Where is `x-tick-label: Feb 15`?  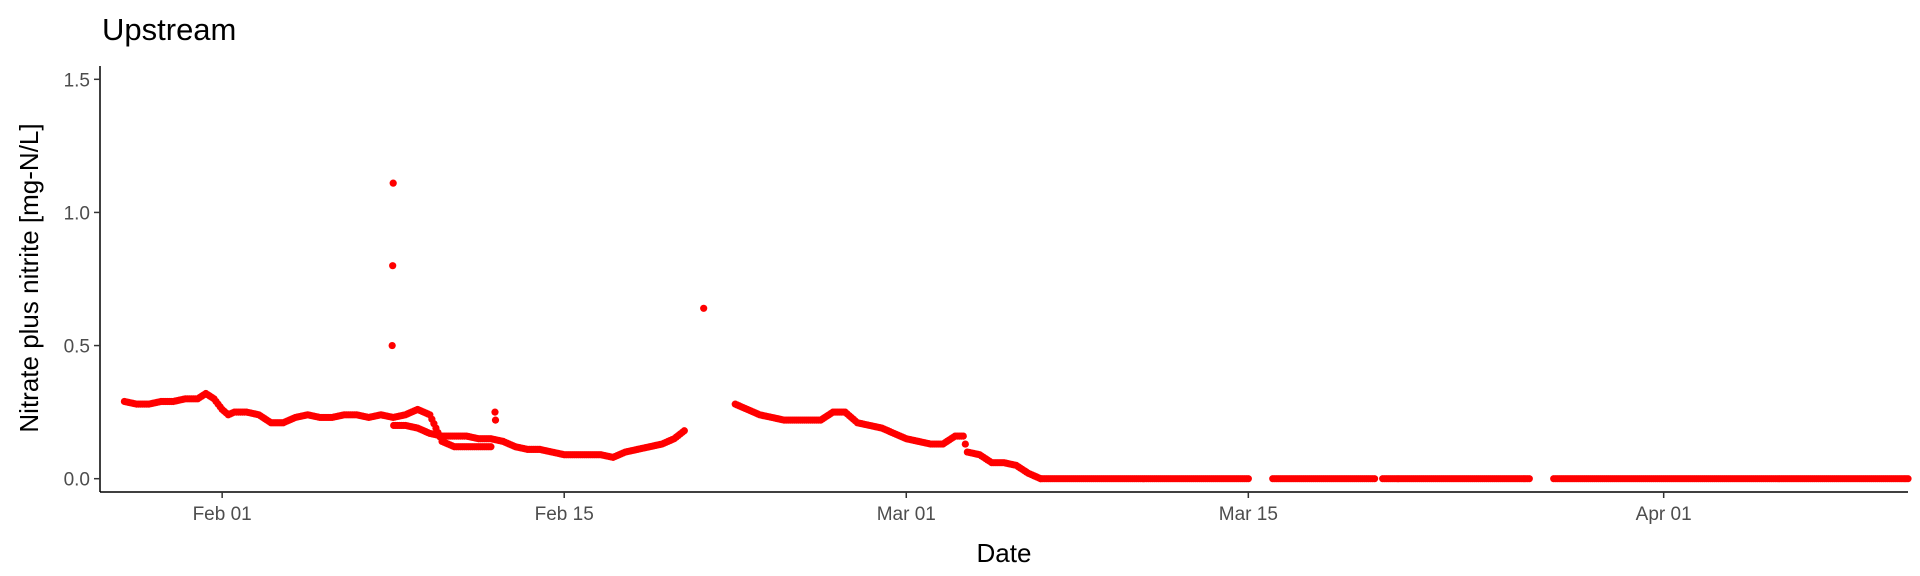
x-tick-label: Feb 15 is located at coordinates (564, 514).